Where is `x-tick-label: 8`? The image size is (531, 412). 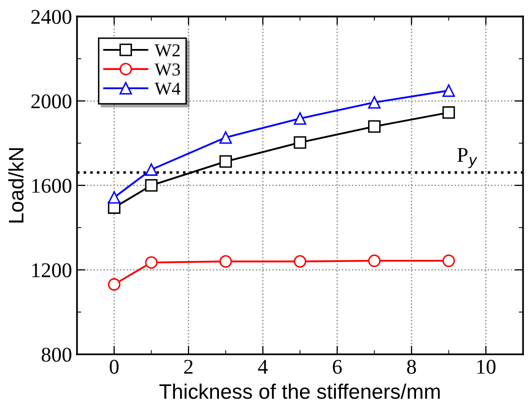 x-tick-label: 8 is located at coordinates (411, 367).